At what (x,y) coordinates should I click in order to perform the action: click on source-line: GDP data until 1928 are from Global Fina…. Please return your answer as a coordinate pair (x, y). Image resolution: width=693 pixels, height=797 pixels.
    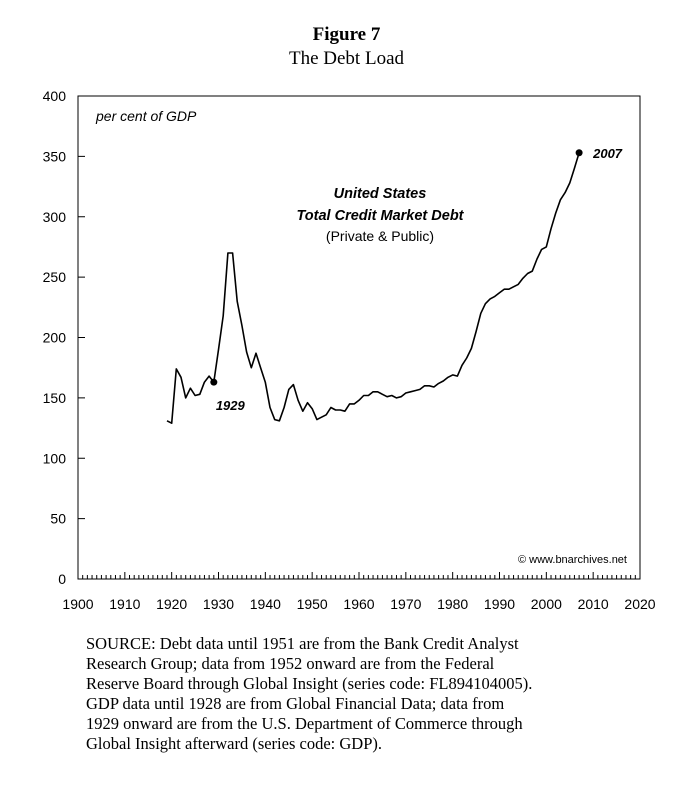
    Looking at the image, I should click on (295, 703).